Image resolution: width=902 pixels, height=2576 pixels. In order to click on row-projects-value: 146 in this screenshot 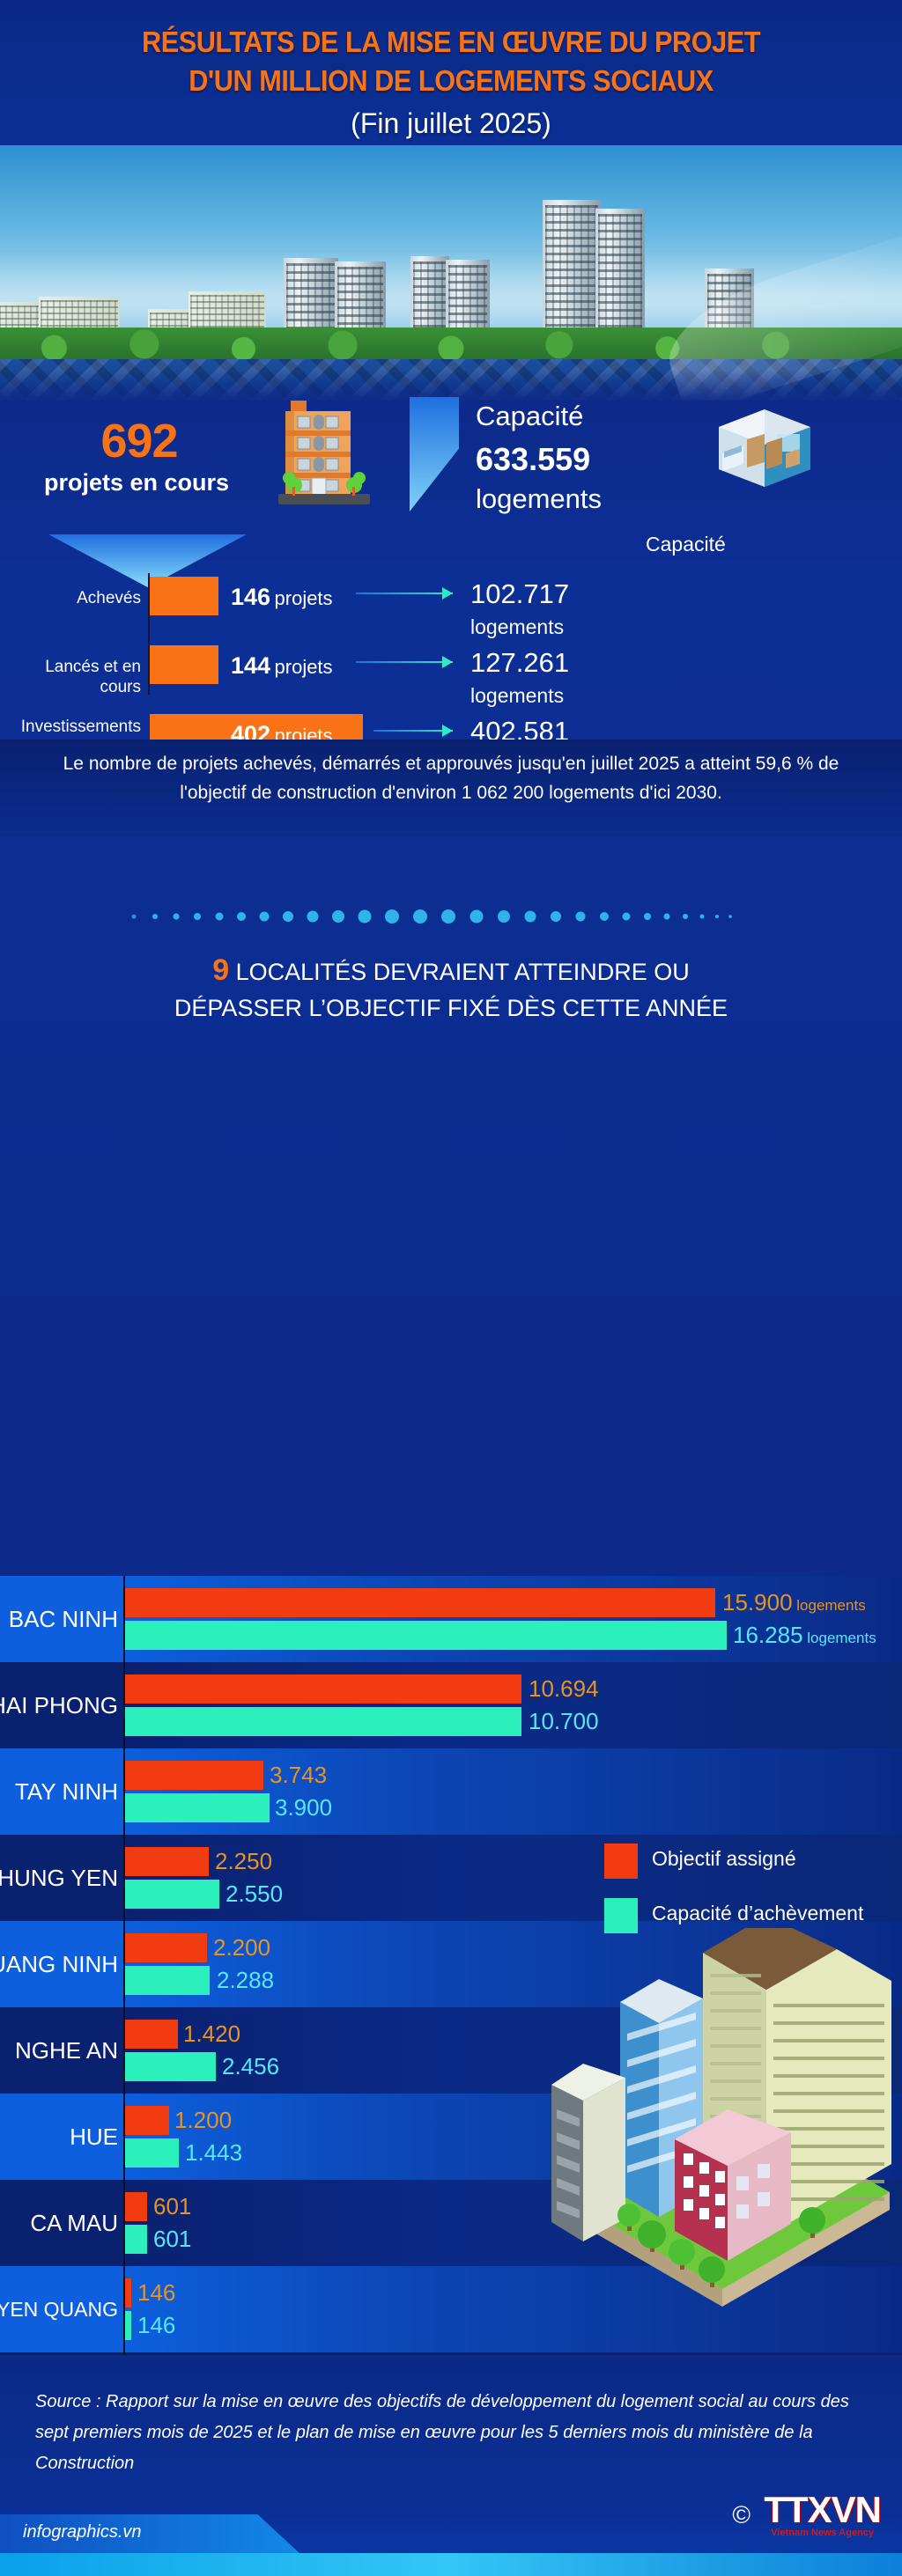, I will do `click(251, 597)`.